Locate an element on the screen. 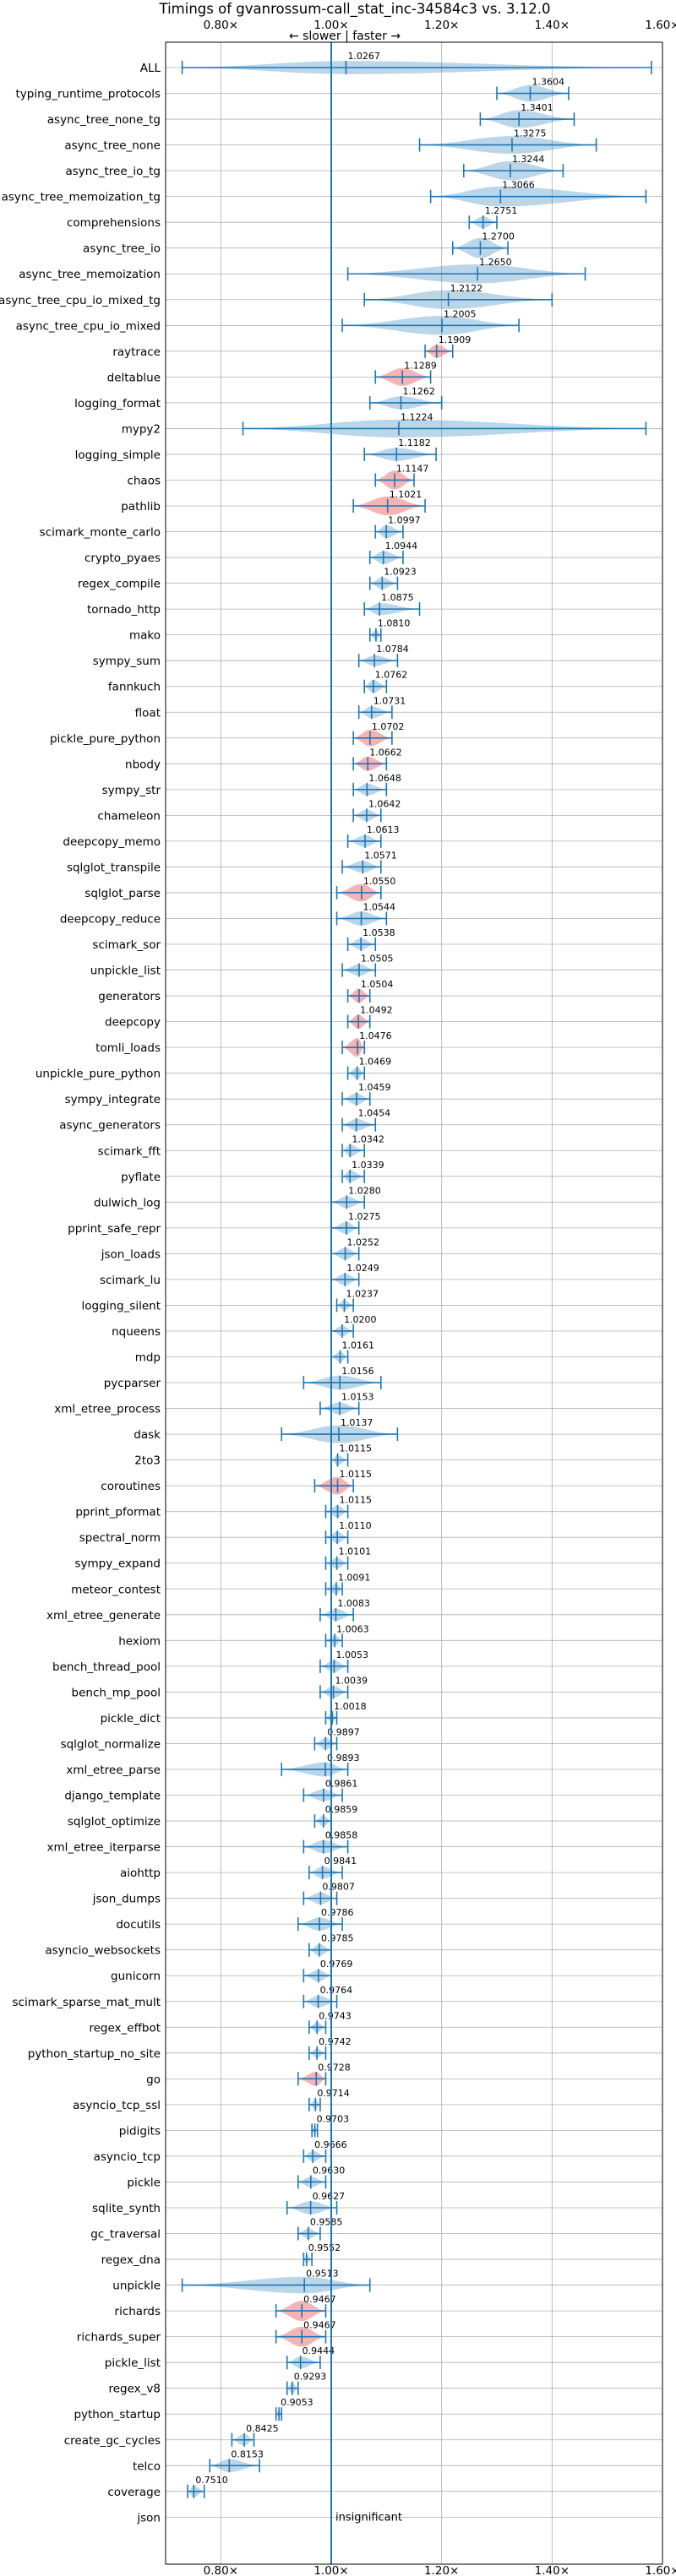  value-label: 1.3401 is located at coordinates (537, 107).